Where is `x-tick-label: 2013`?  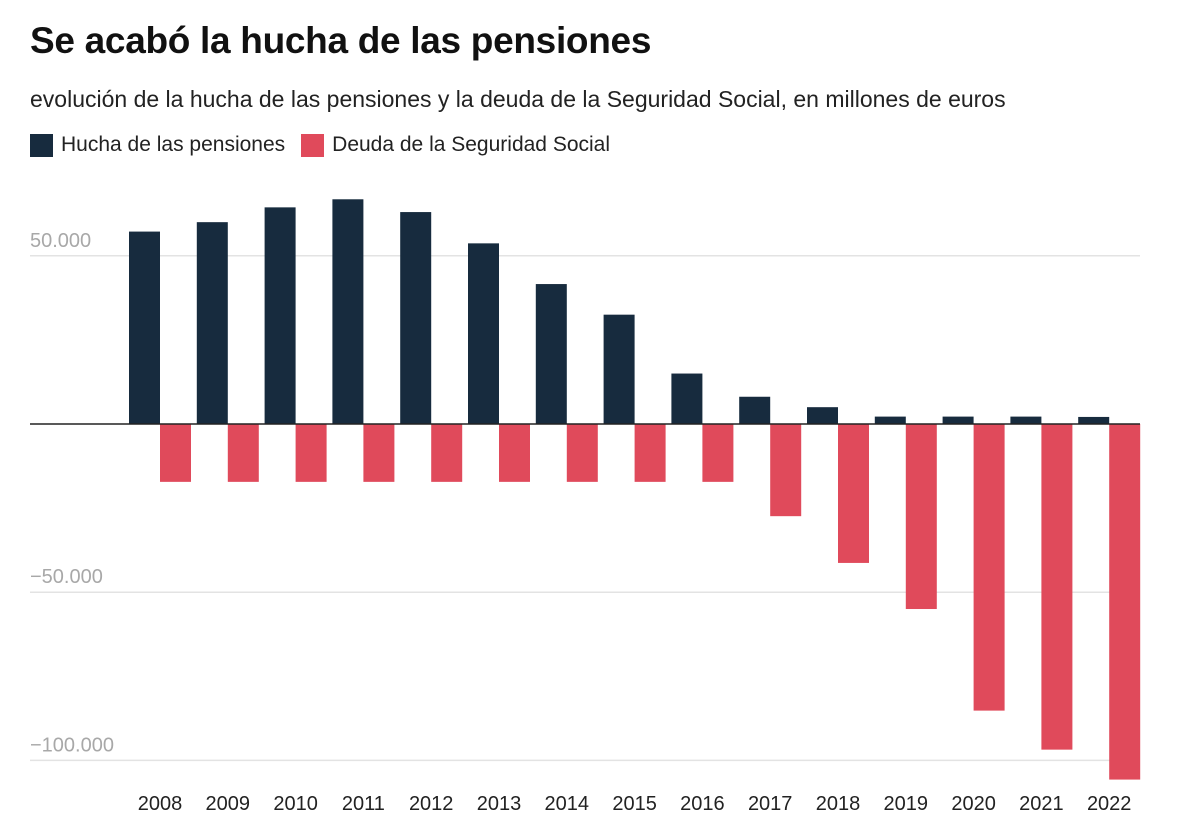 x-tick-label: 2013 is located at coordinates (499, 804).